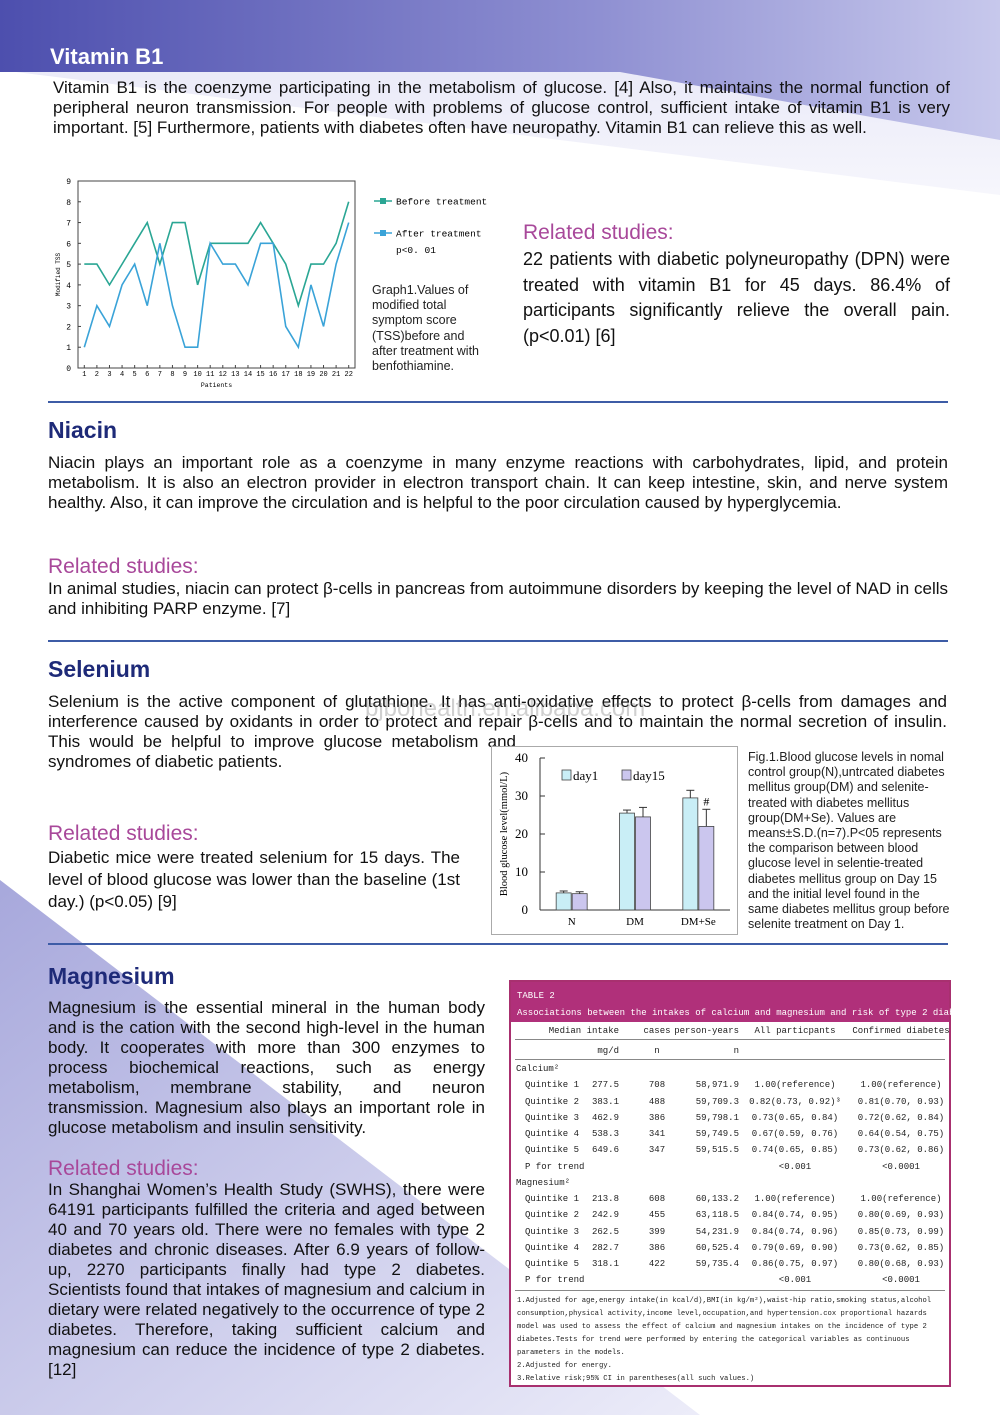 The height and width of the screenshot is (1415, 1000). I want to click on table-cell: 347, so click(657, 1150).